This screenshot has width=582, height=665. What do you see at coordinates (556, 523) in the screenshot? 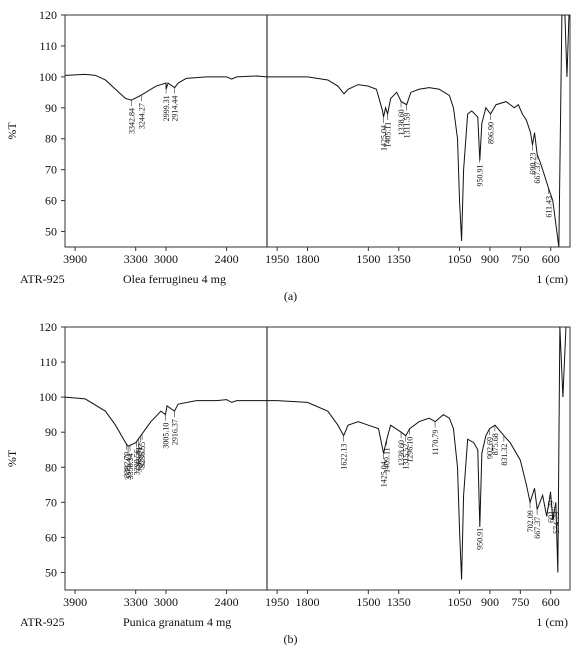
I see `peak-label: 574.79` at bounding box center [556, 523].